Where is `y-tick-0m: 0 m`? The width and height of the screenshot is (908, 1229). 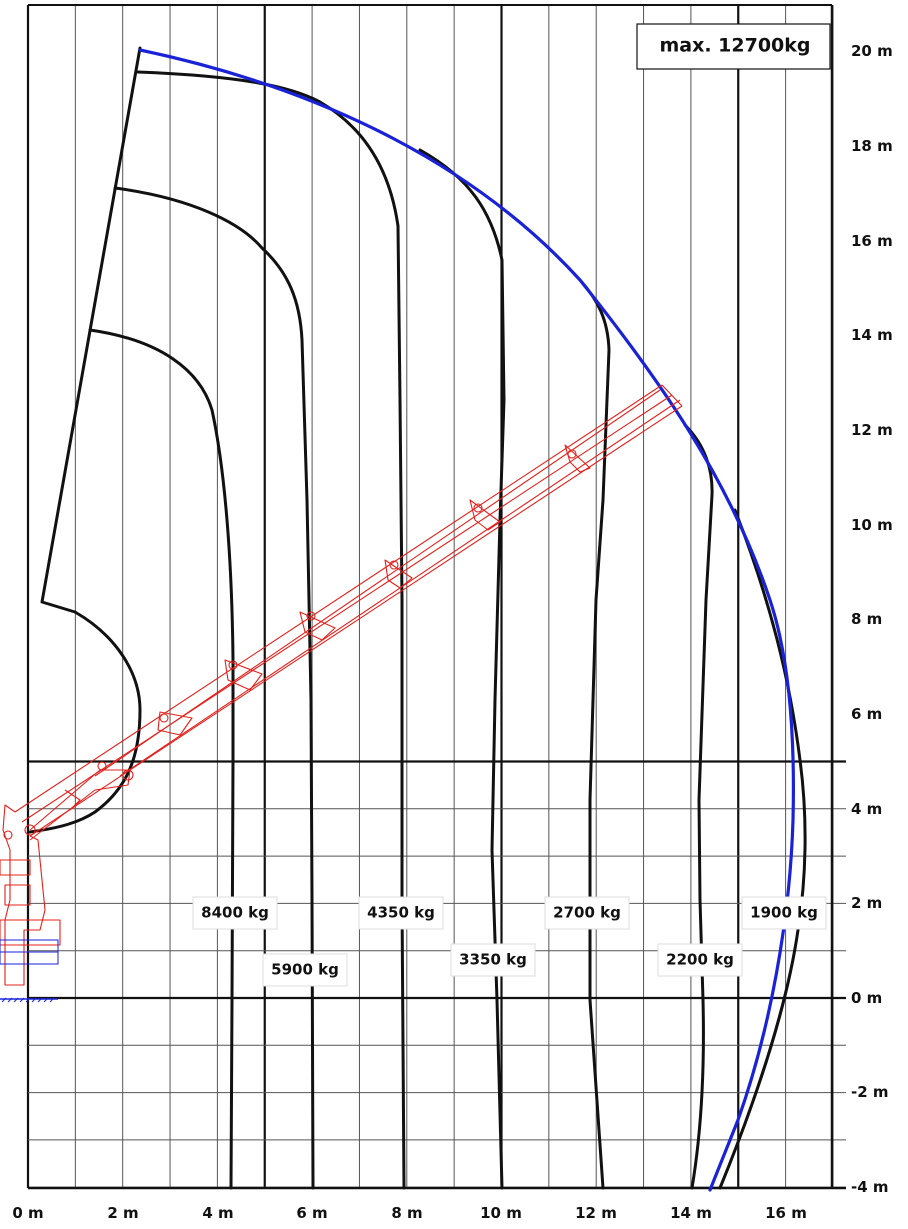
y-tick-0m: 0 m is located at coordinates (866, 998).